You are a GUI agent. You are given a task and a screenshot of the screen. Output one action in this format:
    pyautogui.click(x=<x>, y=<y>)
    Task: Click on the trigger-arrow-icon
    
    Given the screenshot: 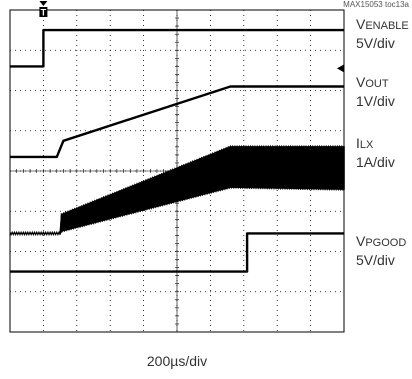 What is the action you would take?
    pyautogui.click(x=43, y=3)
    